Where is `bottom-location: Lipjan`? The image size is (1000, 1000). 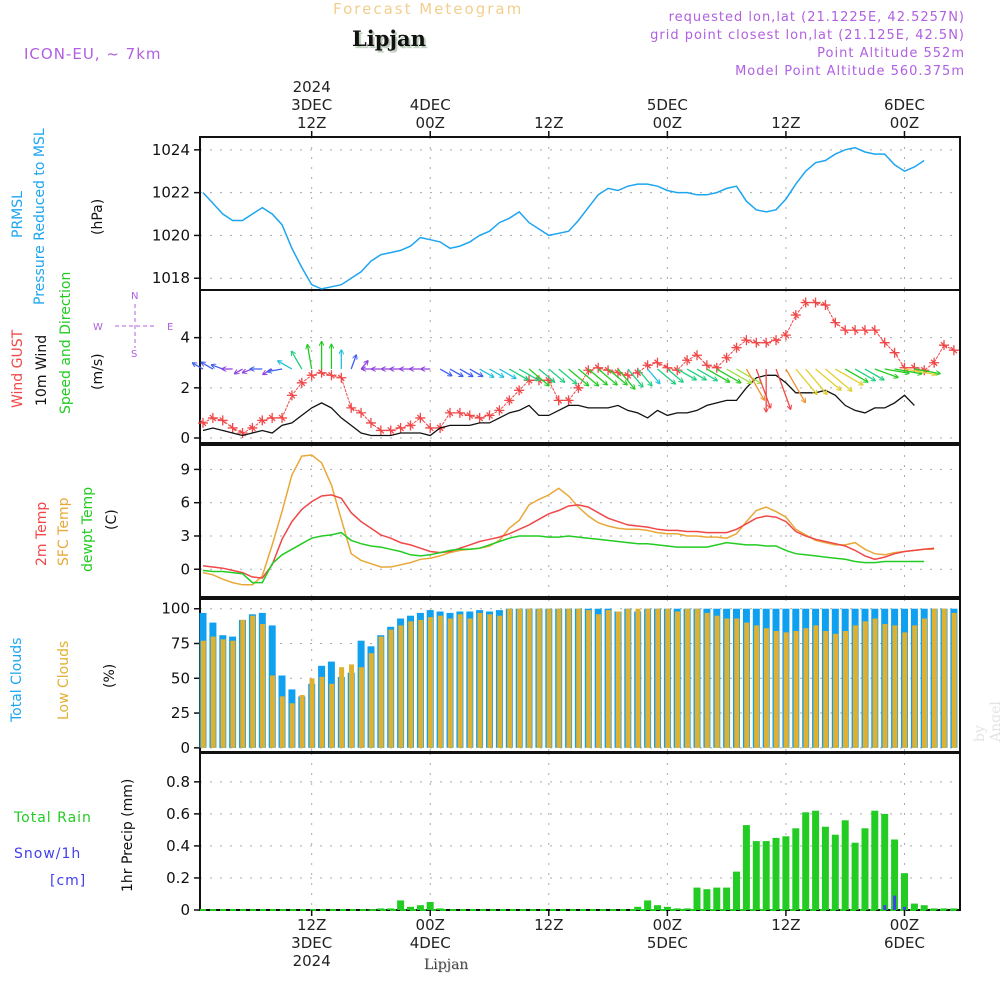
bottom-location: Lipjan is located at coordinates (446, 965).